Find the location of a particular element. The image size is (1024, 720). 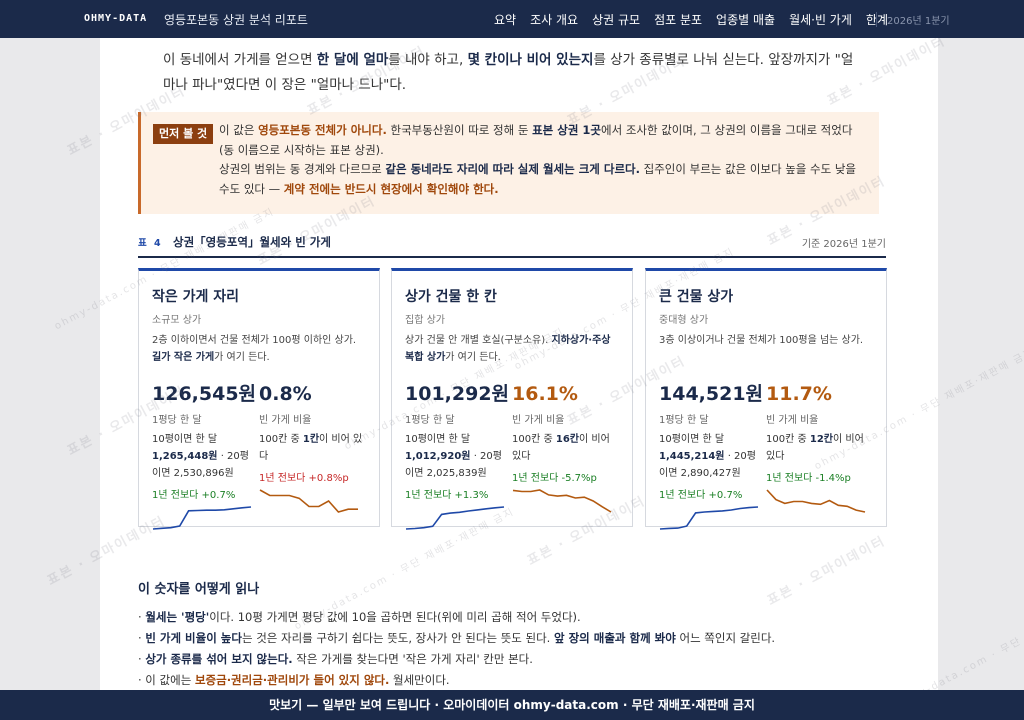

card-desc: 3층 이상이거나 건물 전체가 100평을 넘는 상가. is located at coordinates (766, 350).